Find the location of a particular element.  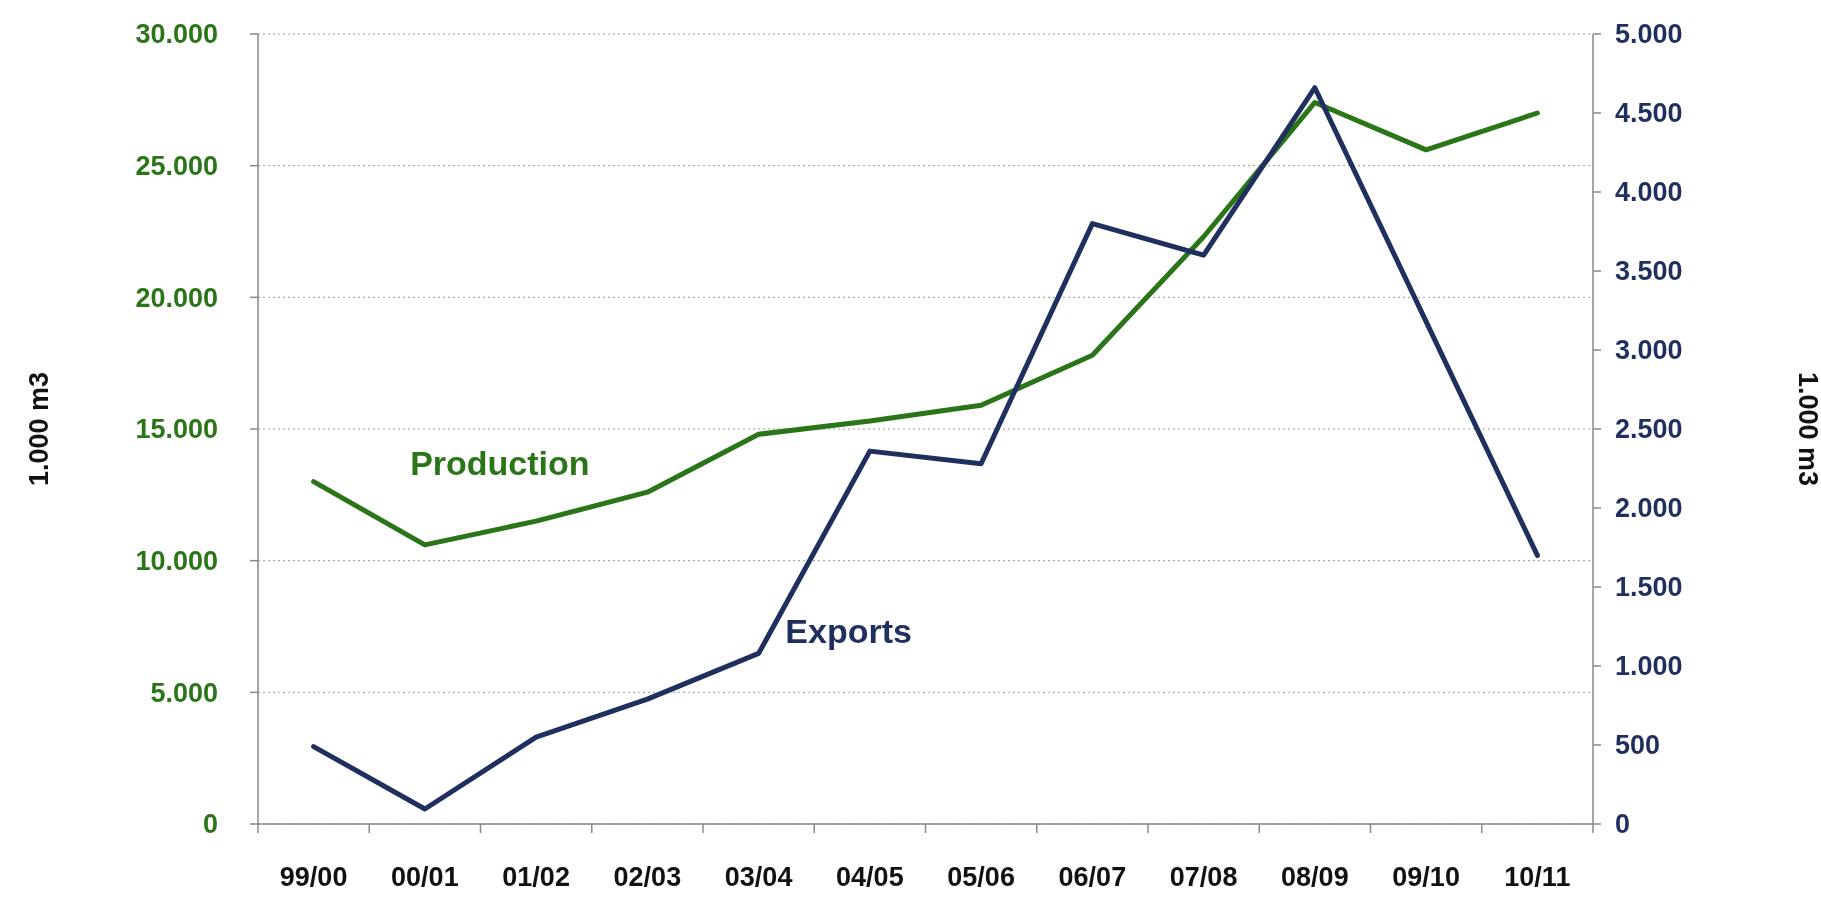

x-tick-label: 03/04 is located at coordinates (758, 877).